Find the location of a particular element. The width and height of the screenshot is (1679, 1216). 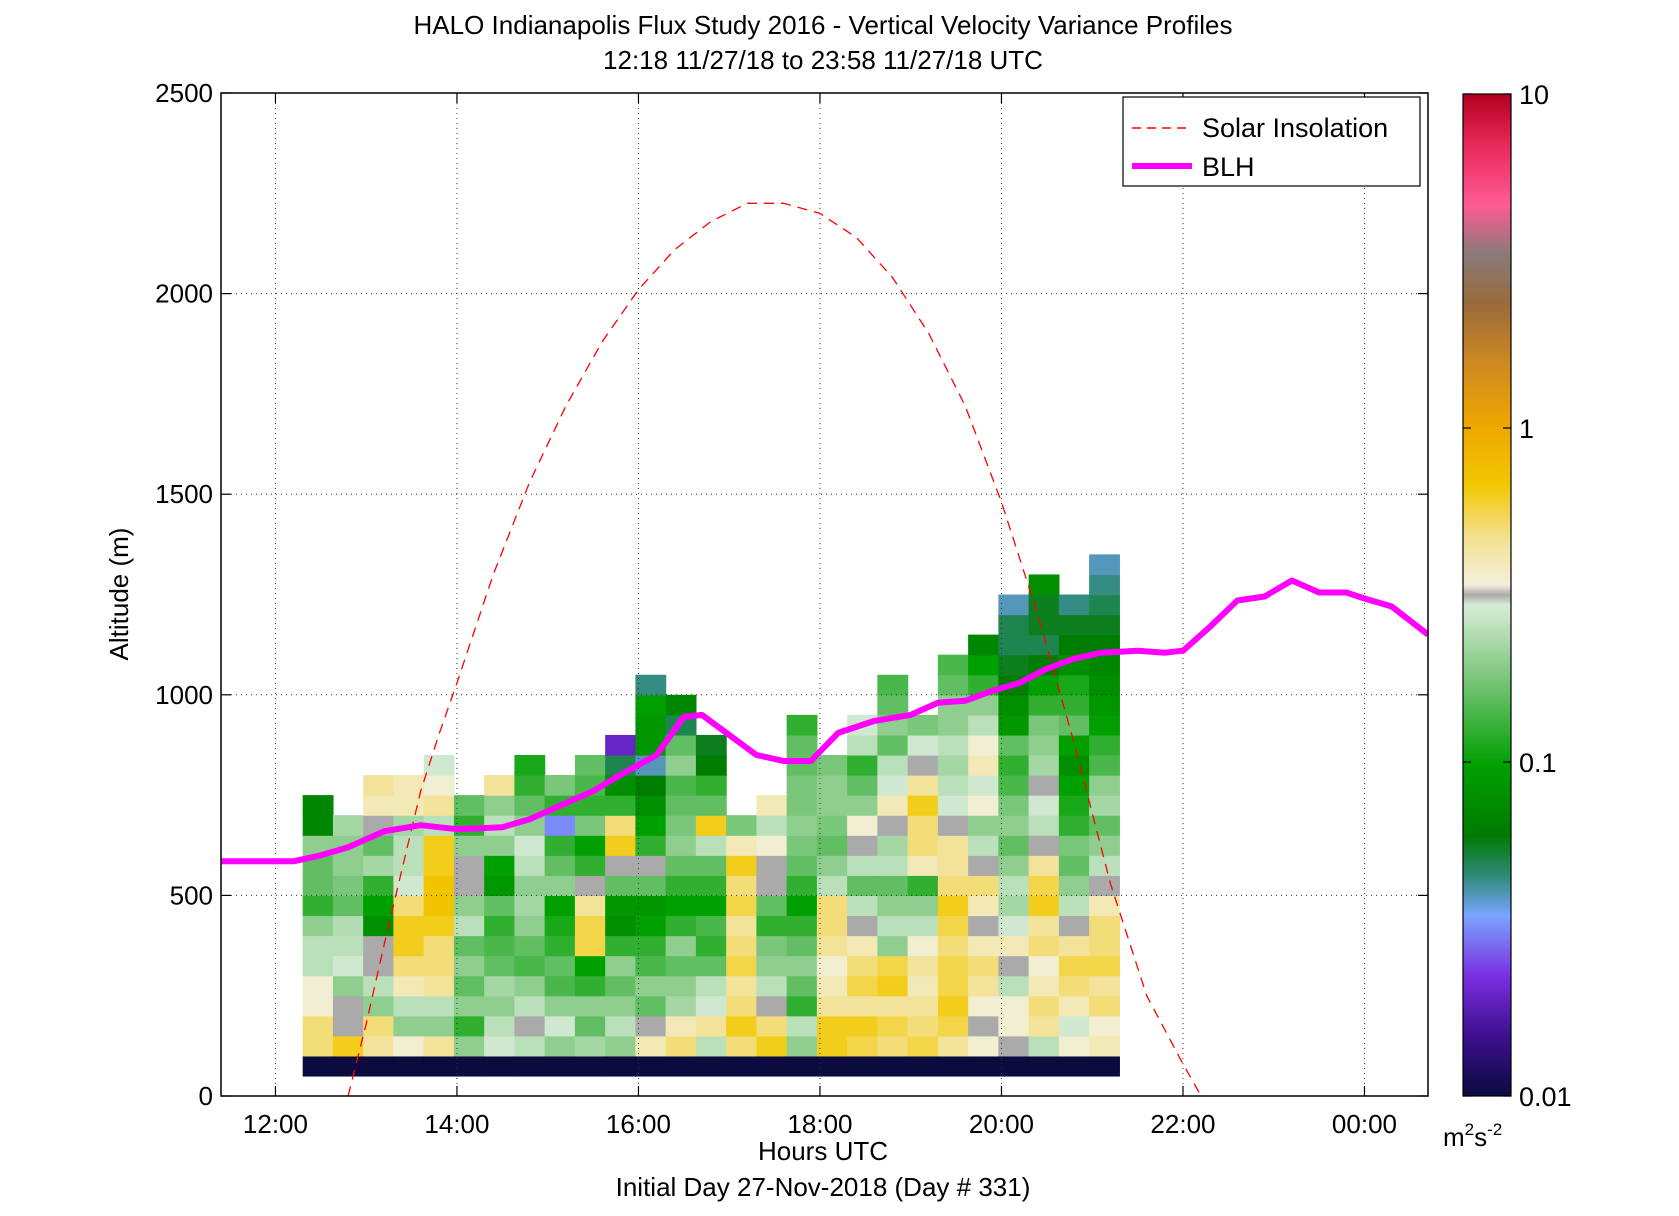

colorbar-ticks: 0.01 0.1 1 10 is located at coordinates (1517, 596).